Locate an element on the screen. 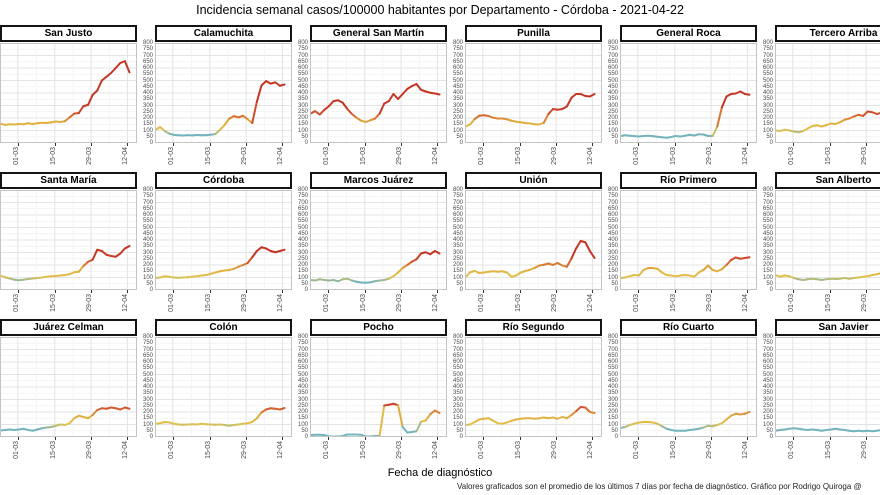 The width and height of the screenshot is (880, 495). y-tick-label: 800 is located at coordinates (612, 190).